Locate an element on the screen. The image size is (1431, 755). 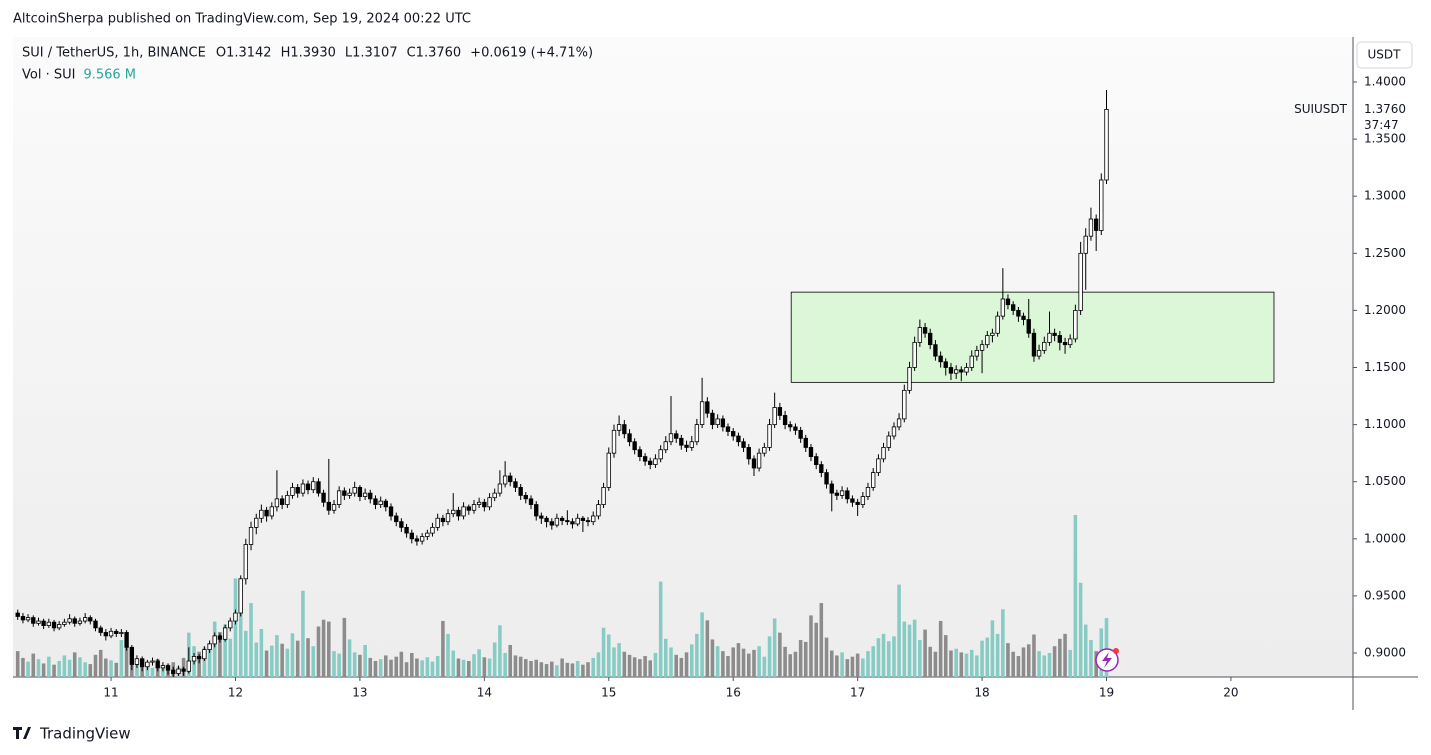
x-tick-label: 16 is located at coordinates (733, 693).